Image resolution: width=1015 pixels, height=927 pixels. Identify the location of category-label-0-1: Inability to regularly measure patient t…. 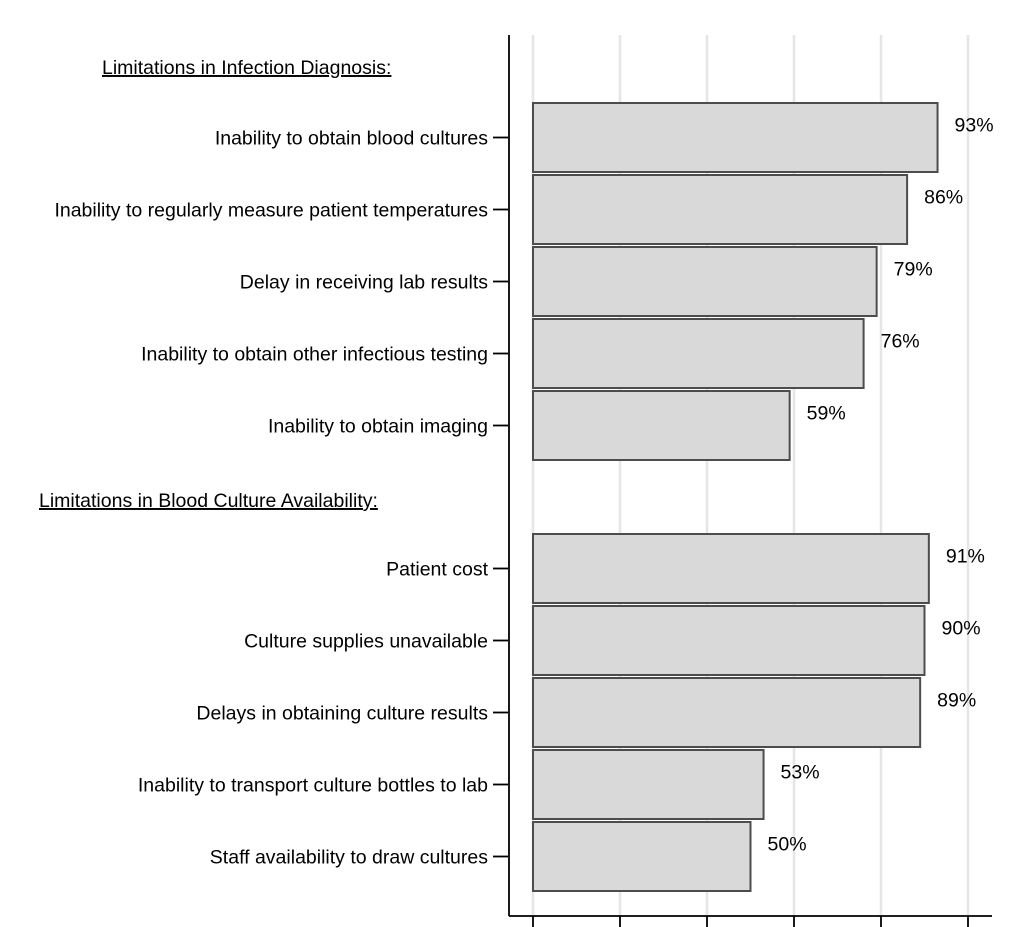
(271, 211).